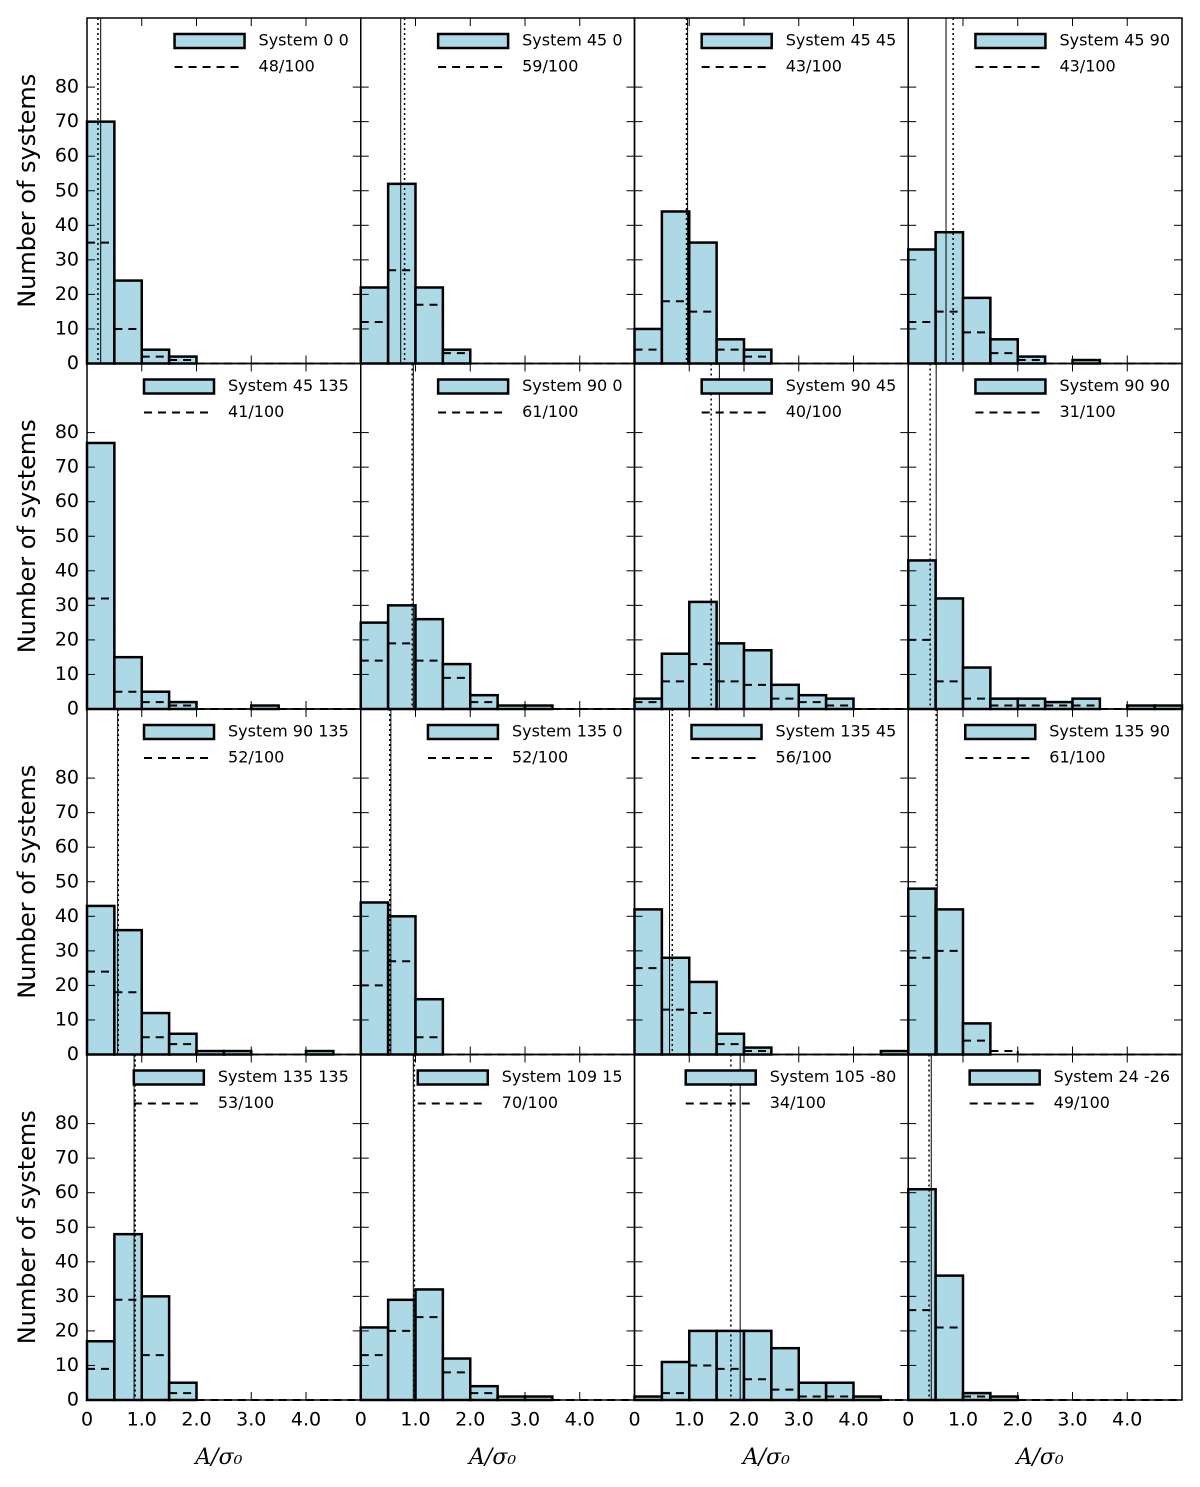 The height and width of the screenshot is (1487, 1200). Describe the element at coordinates (1114, 385) in the screenshot. I see `legend-label: System 90 90` at that location.